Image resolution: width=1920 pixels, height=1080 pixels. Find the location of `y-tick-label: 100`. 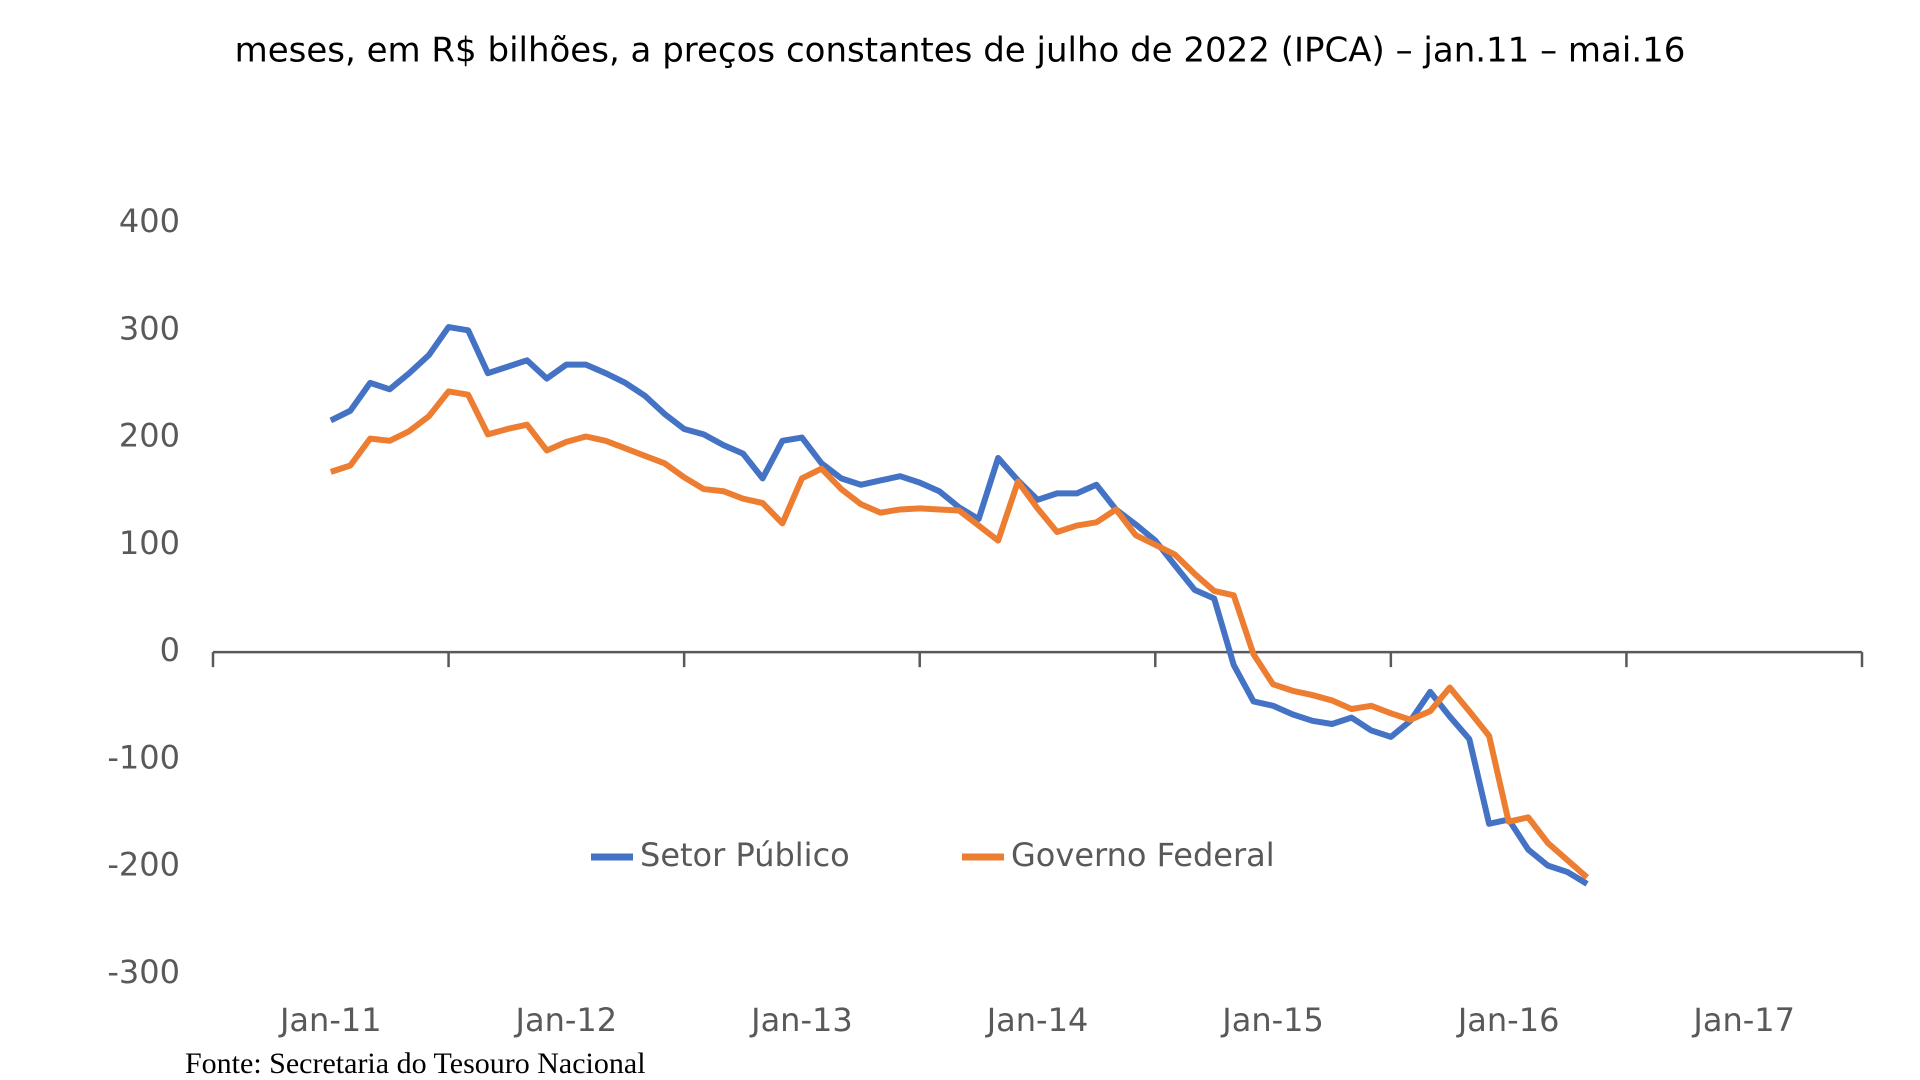

y-tick-label: 100 is located at coordinates (149, 543).